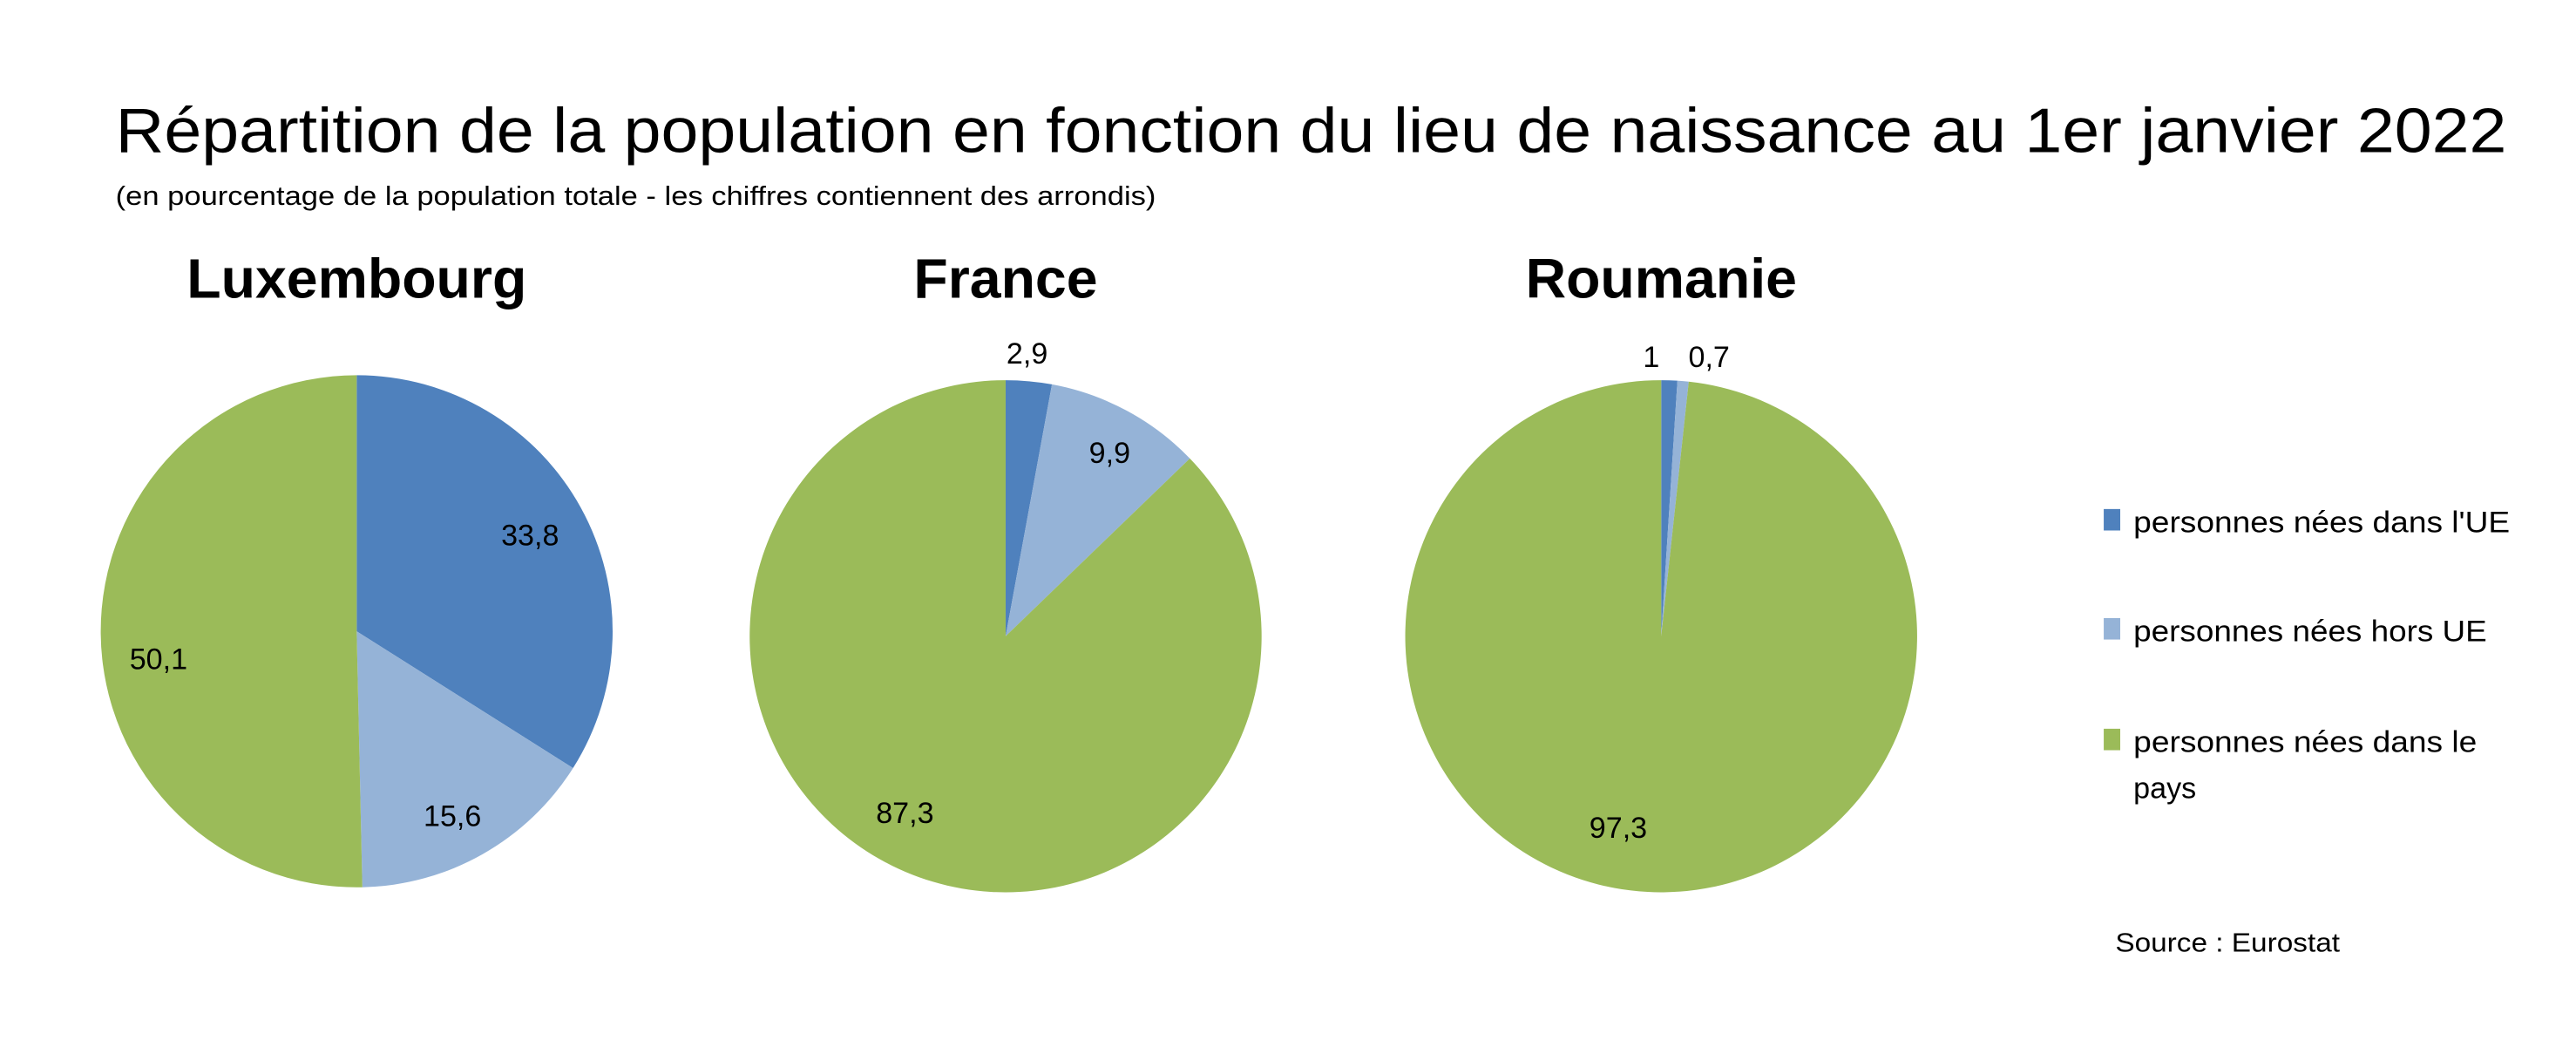 Image resolution: width=2576 pixels, height=1061 pixels. Describe the element at coordinates (2310, 631) in the screenshot. I see `legend-label-hors-ue: personnes nées hors UE` at that location.